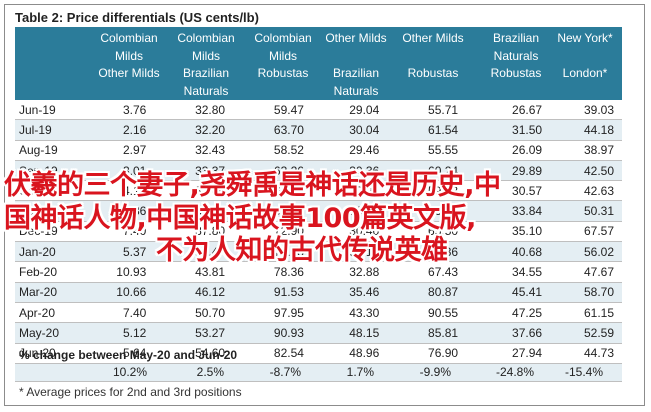 This screenshot has height=412, width=651. Describe the element at coordinates (48, 232) in the screenshot. I see `month-cell: Dec-19` at that location.